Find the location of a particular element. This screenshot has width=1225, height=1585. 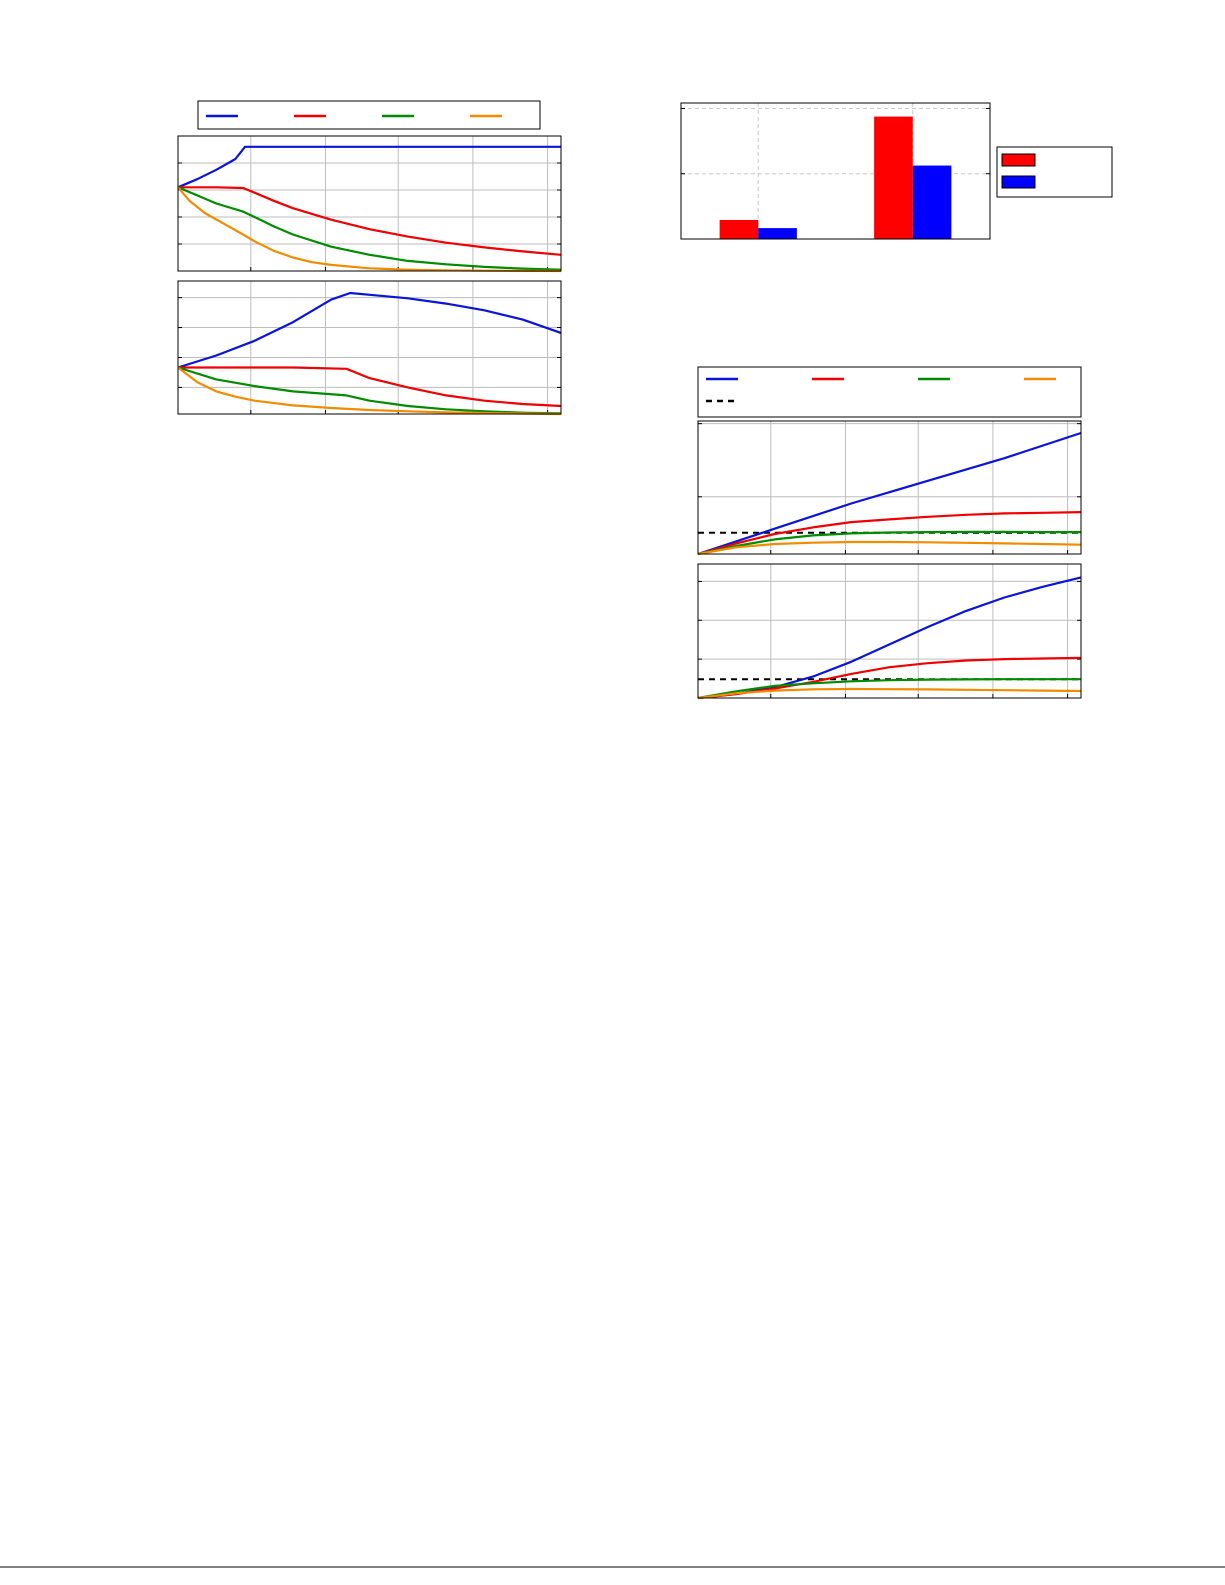

chart-right-bottom is located at coordinates (889, 631).